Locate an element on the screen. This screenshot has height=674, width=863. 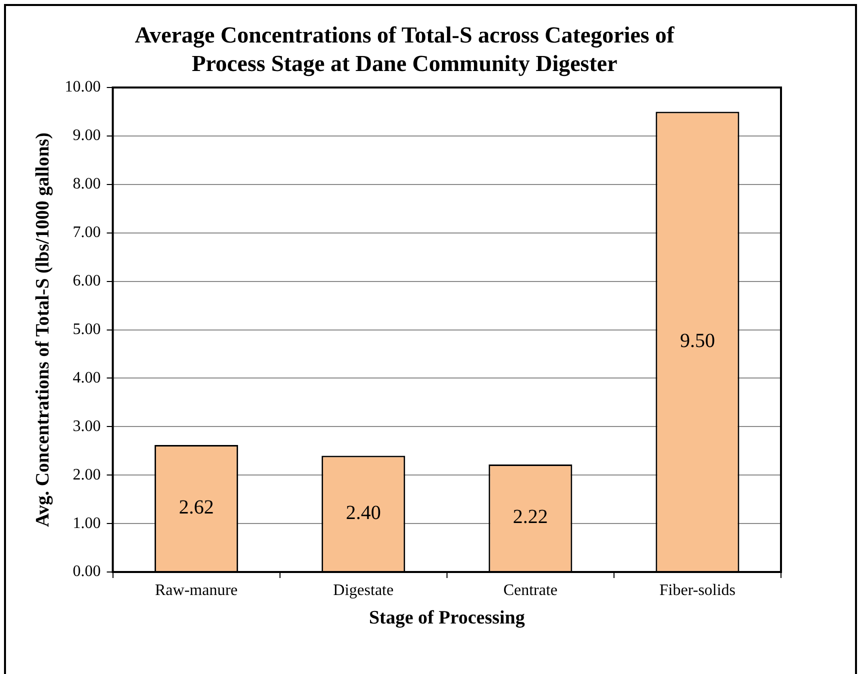
y-tick-label: 8.00 is located at coordinates (86, 184).